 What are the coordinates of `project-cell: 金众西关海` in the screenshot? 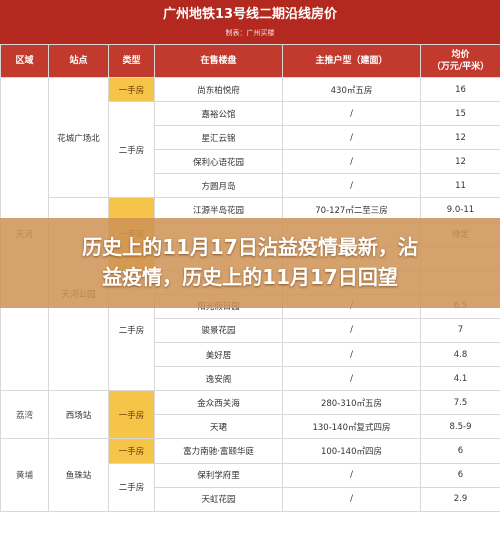 It's located at (218, 403).